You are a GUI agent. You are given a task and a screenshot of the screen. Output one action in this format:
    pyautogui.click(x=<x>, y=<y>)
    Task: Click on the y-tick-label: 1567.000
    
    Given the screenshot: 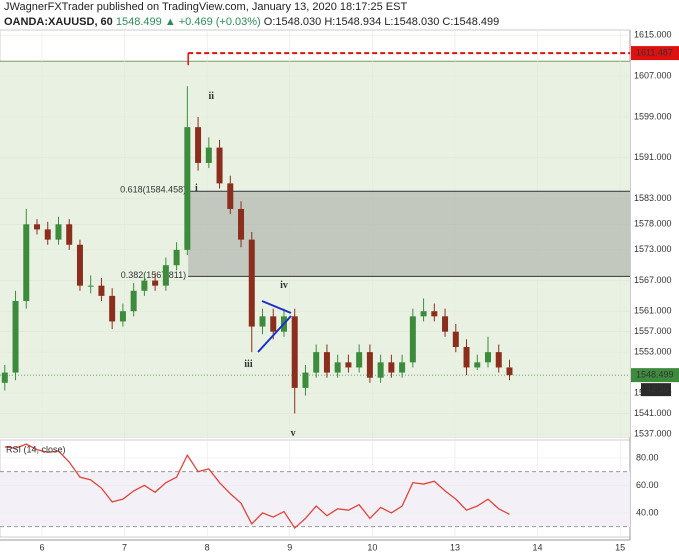 What is the action you would take?
    pyautogui.click(x=653, y=280)
    